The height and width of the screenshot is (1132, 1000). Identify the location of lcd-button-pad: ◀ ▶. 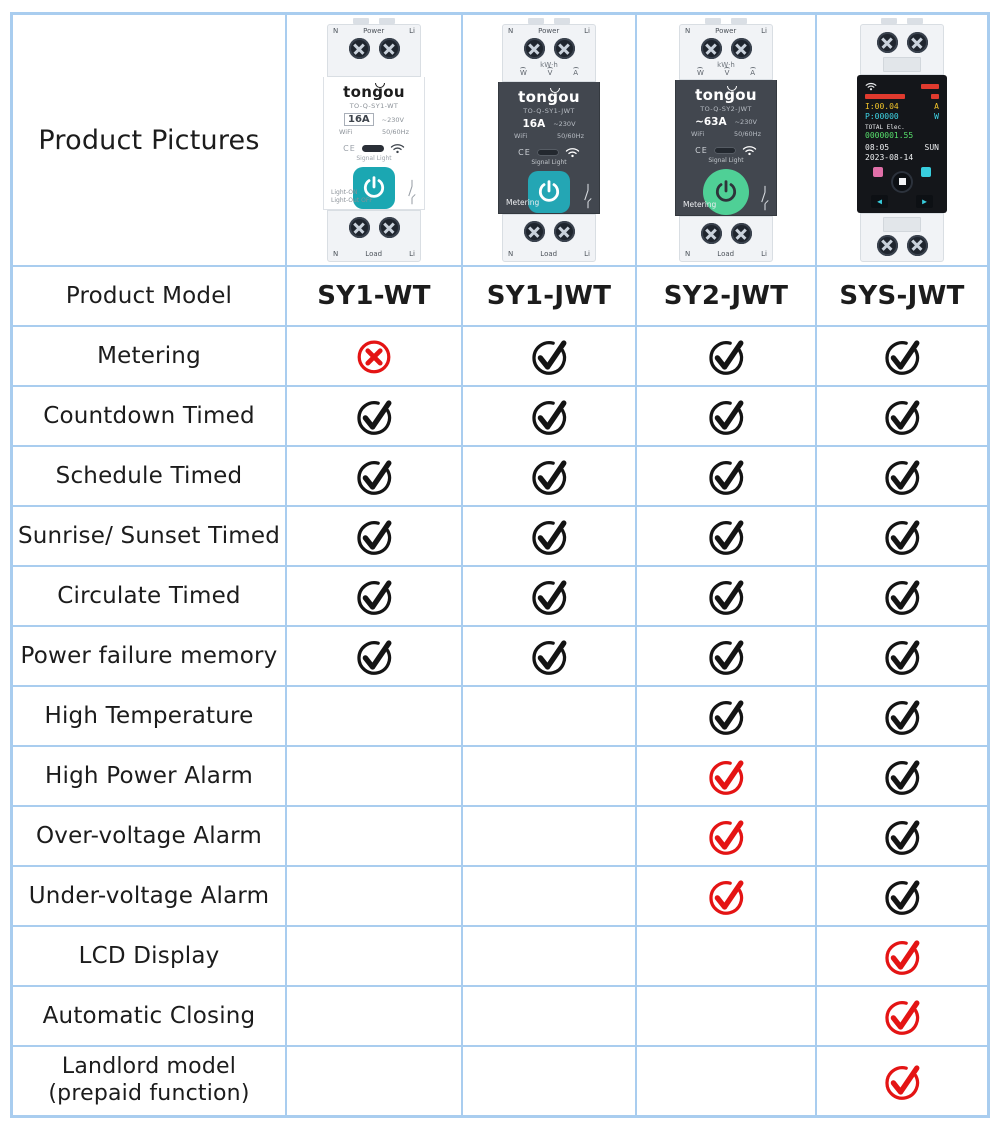
(902, 185).